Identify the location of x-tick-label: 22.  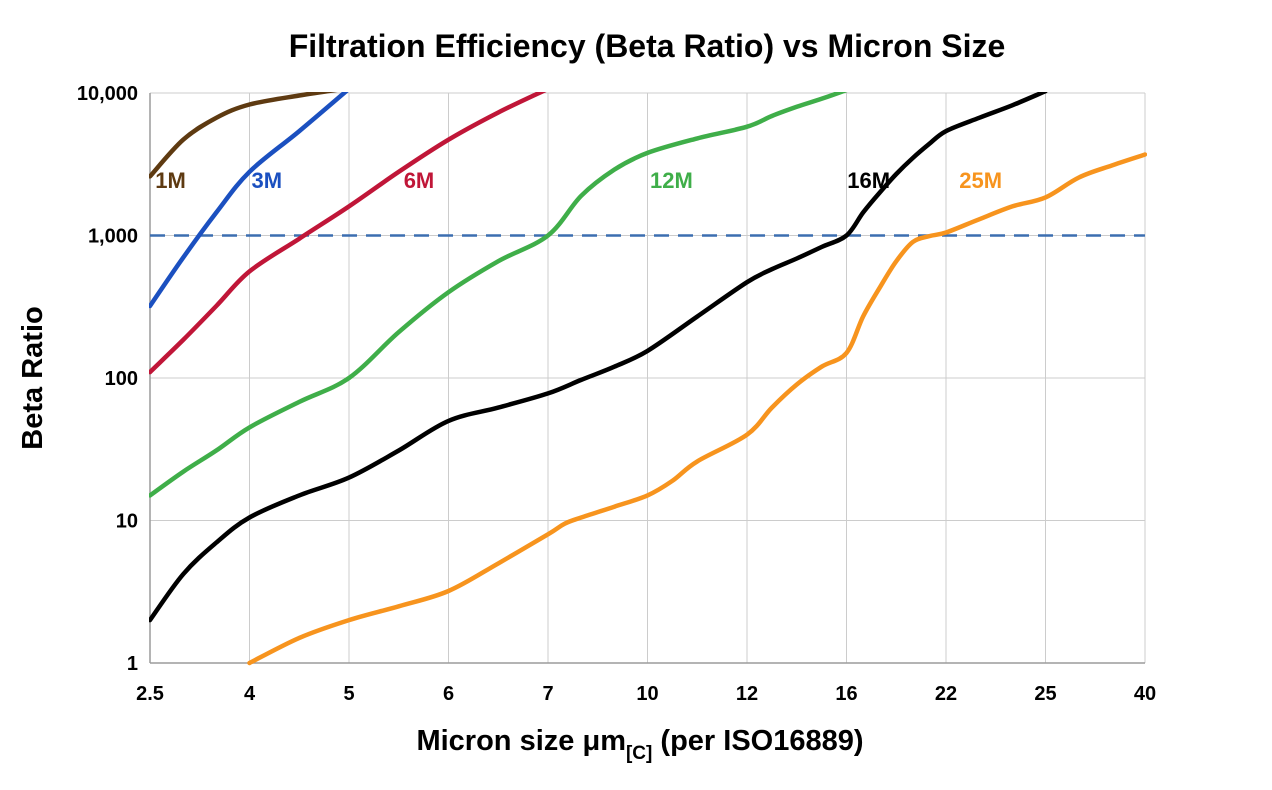
(946, 694).